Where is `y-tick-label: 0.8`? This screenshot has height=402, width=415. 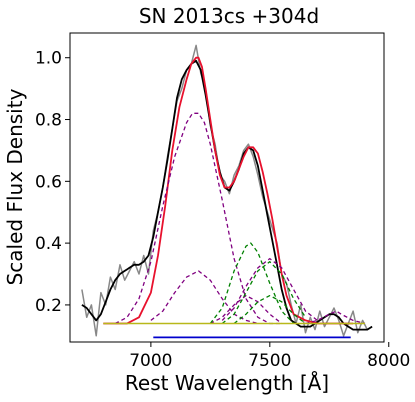
y-tick-label: 0.8 is located at coordinates (48, 121).